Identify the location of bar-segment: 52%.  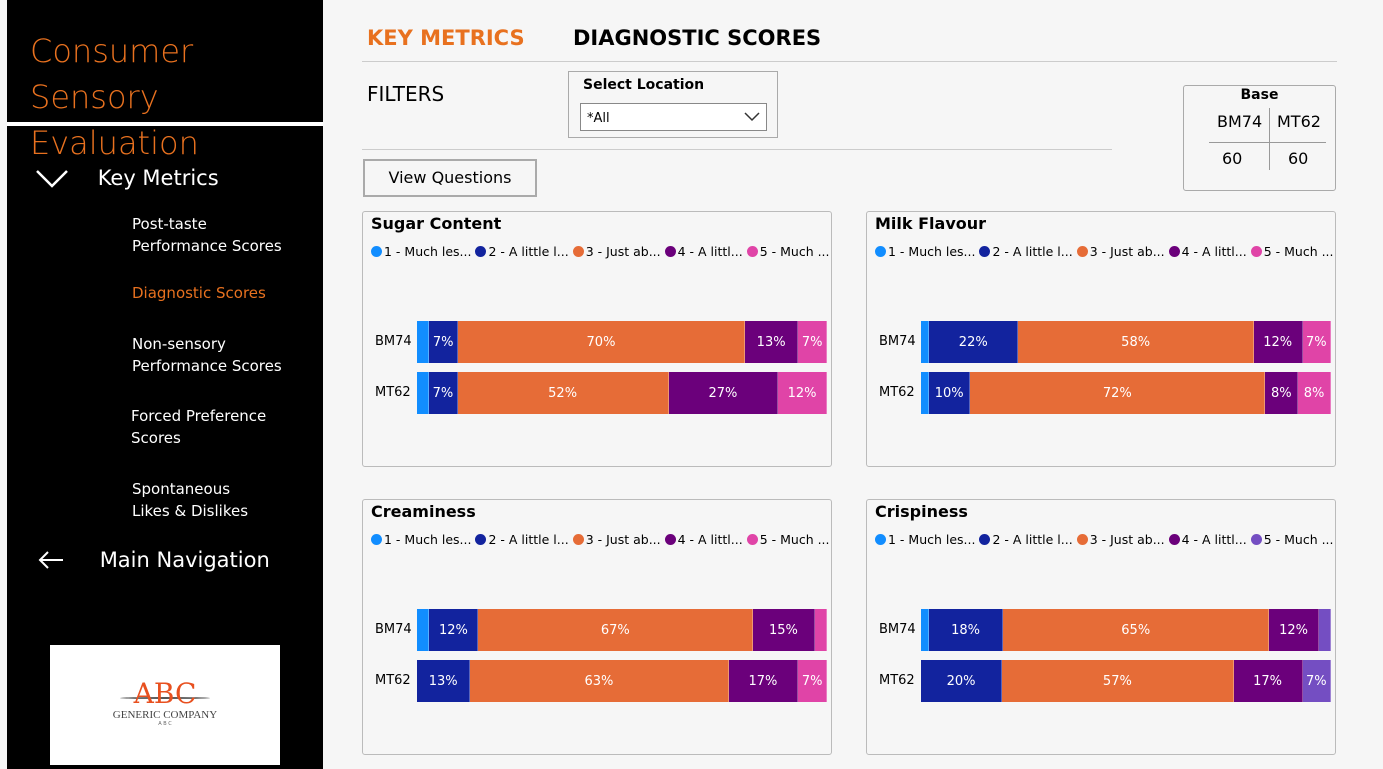
(563, 393).